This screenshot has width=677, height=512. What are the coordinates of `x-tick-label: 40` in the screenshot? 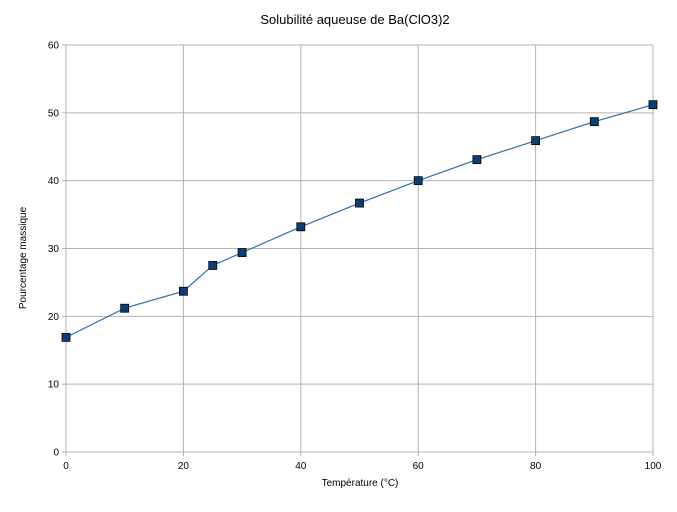 It's located at (301, 466).